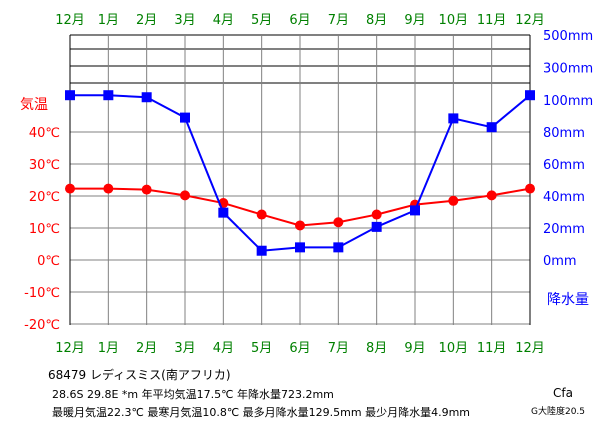 The height and width of the screenshot is (425, 611). What do you see at coordinates (492, 20) in the screenshot?
I see `month-label-top: 11月` at bounding box center [492, 20].